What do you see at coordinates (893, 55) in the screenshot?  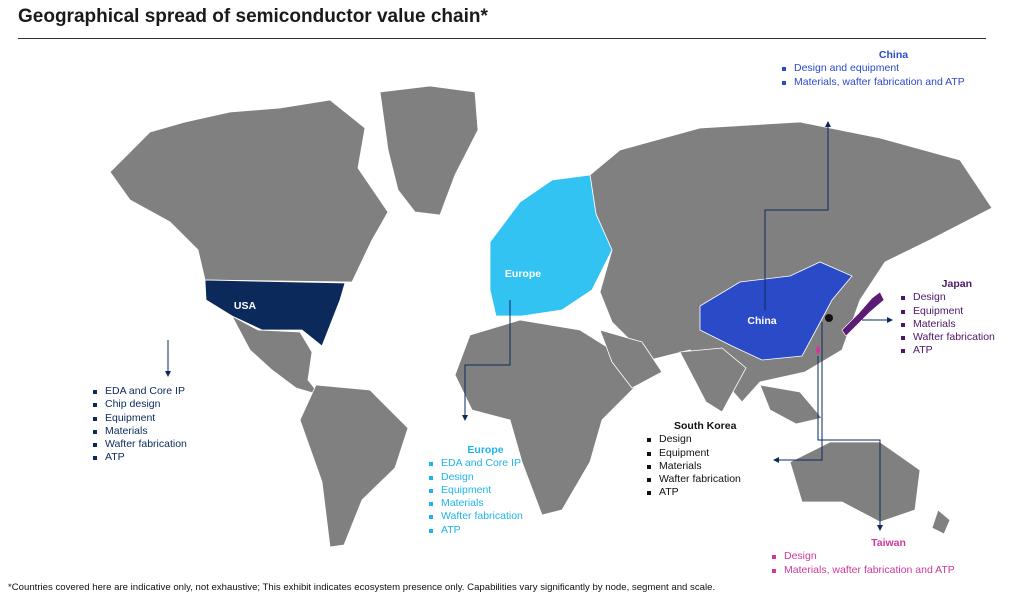 I see `callout-heading: China` at bounding box center [893, 55].